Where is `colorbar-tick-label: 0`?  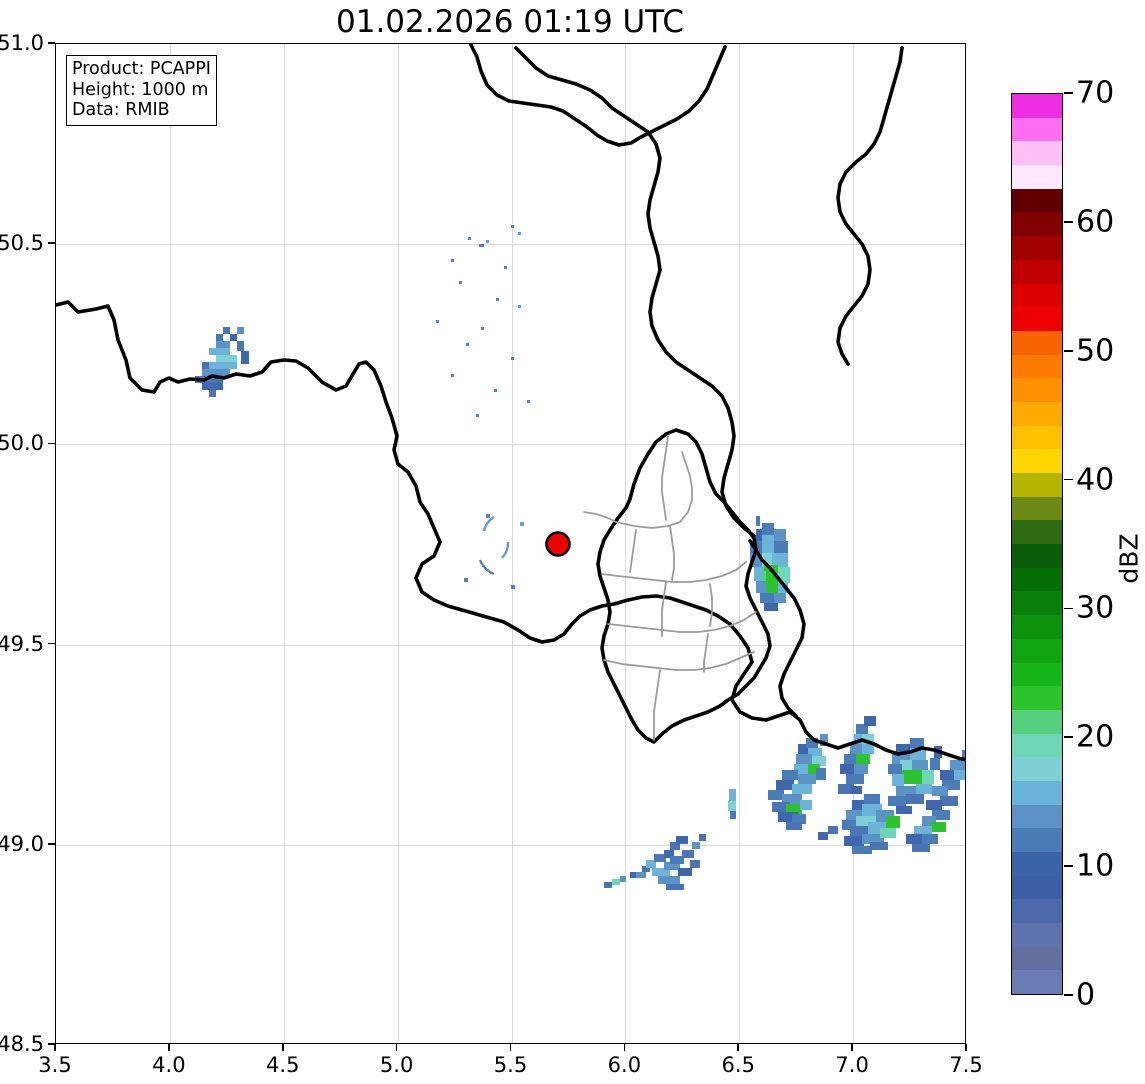 colorbar-tick-label: 0 is located at coordinates (1086, 995).